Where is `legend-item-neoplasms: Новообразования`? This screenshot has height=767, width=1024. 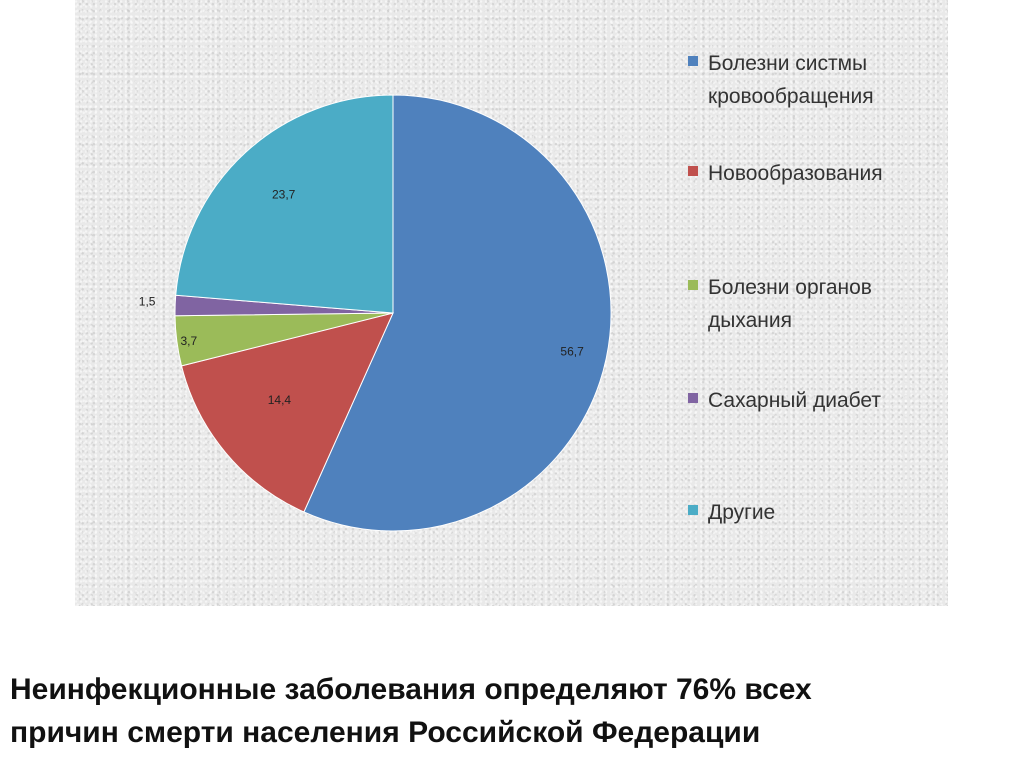 legend-item-neoplasms: Новообразования is located at coordinates (785, 173).